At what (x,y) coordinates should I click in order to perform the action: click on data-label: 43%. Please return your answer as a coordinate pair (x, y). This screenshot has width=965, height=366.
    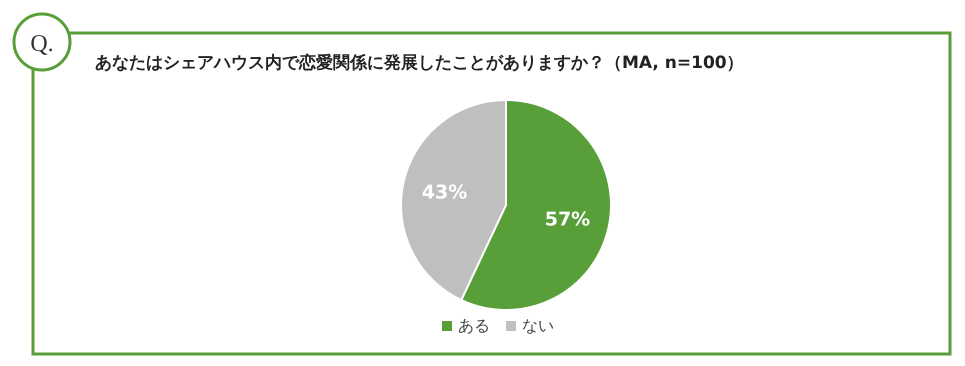
    Looking at the image, I should click on (445, 192).